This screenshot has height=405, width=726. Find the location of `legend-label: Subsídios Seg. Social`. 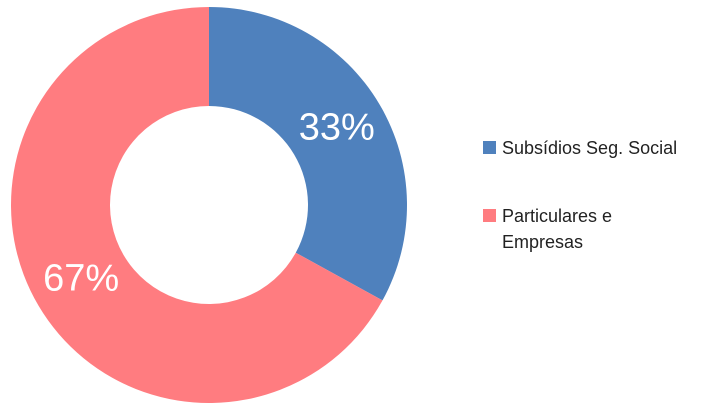

legend-label: Subsídios Seg. Social is located at coordinates (590, 148).